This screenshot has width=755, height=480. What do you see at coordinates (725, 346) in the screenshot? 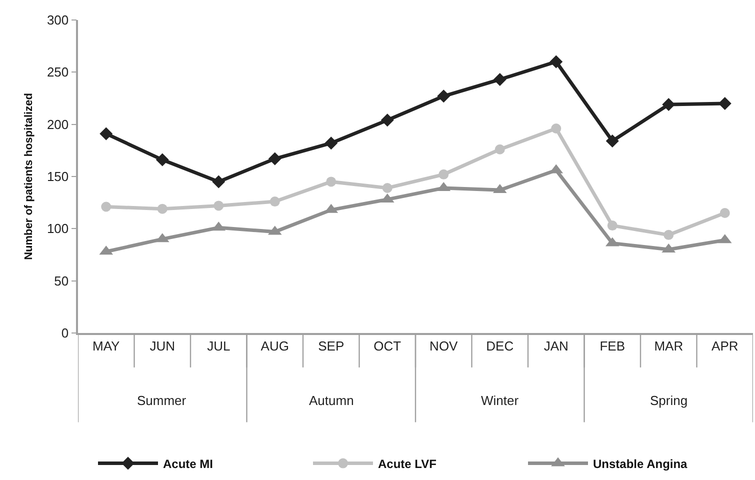
I see `x-tick-label: APR` at bounding box center [725, 346].